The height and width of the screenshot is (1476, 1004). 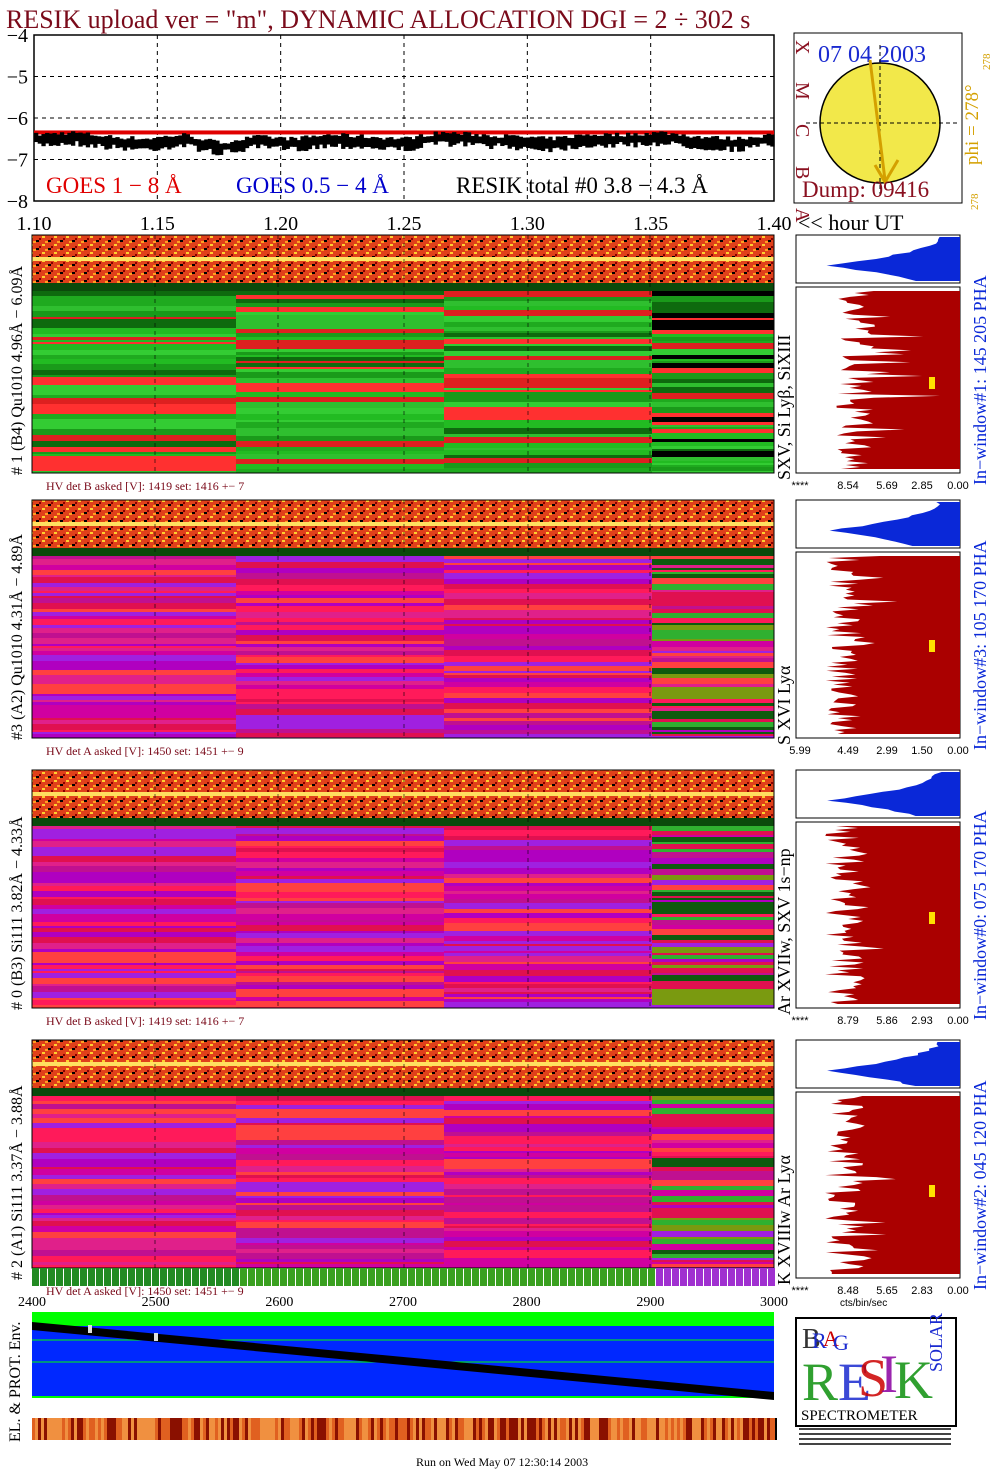 I want to click on hist-tick-label: 5.99, so click(x=799, y=751).